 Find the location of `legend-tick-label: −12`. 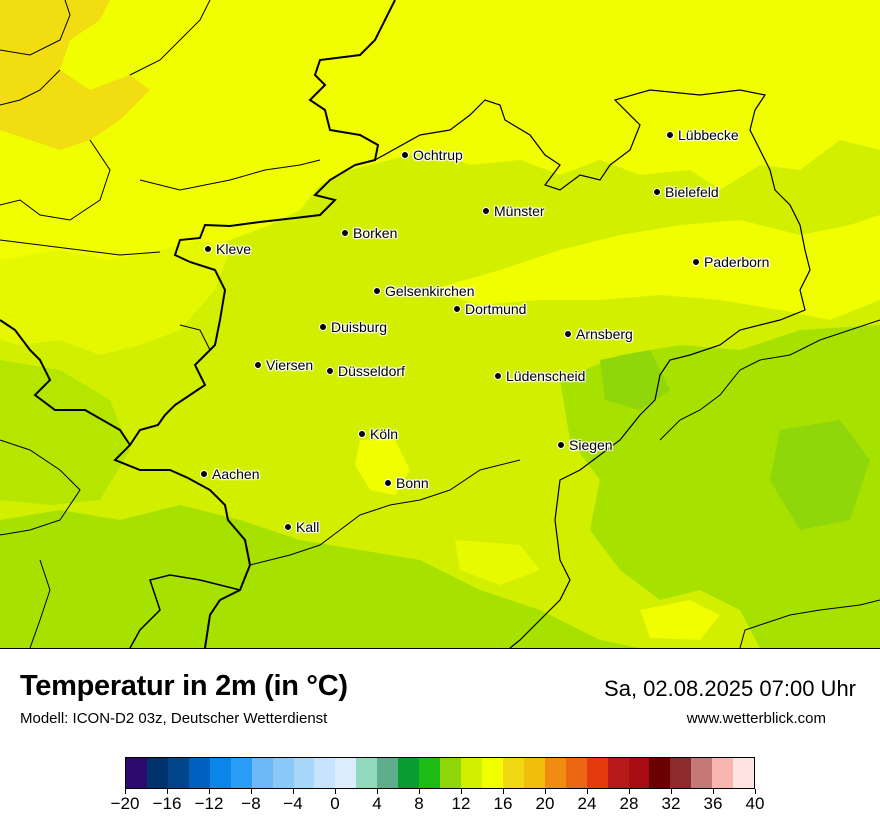

legend-tick-label: −12 is located at coordinates (209, 803).